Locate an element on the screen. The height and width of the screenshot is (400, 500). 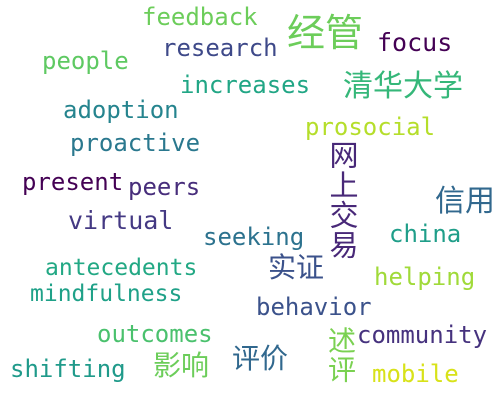
word-shizheng: 实证 is located at coordinates (296, 267).